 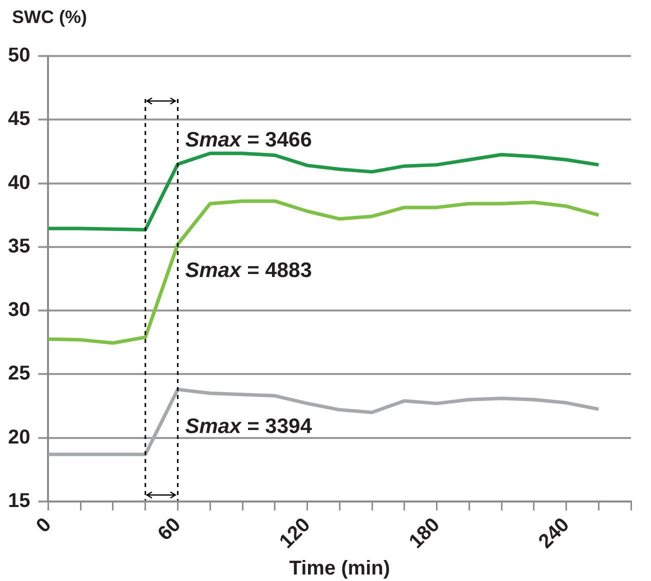 What do you see at coordinates (19, 55) in the screenshot?
I see `y-tick-label: 50` at bounding box center [19, 55].